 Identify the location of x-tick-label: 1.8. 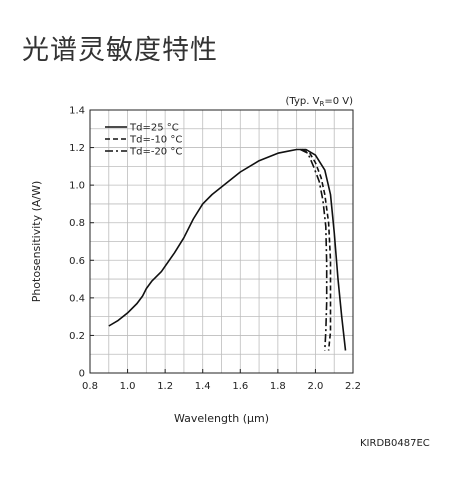
(278, 386).